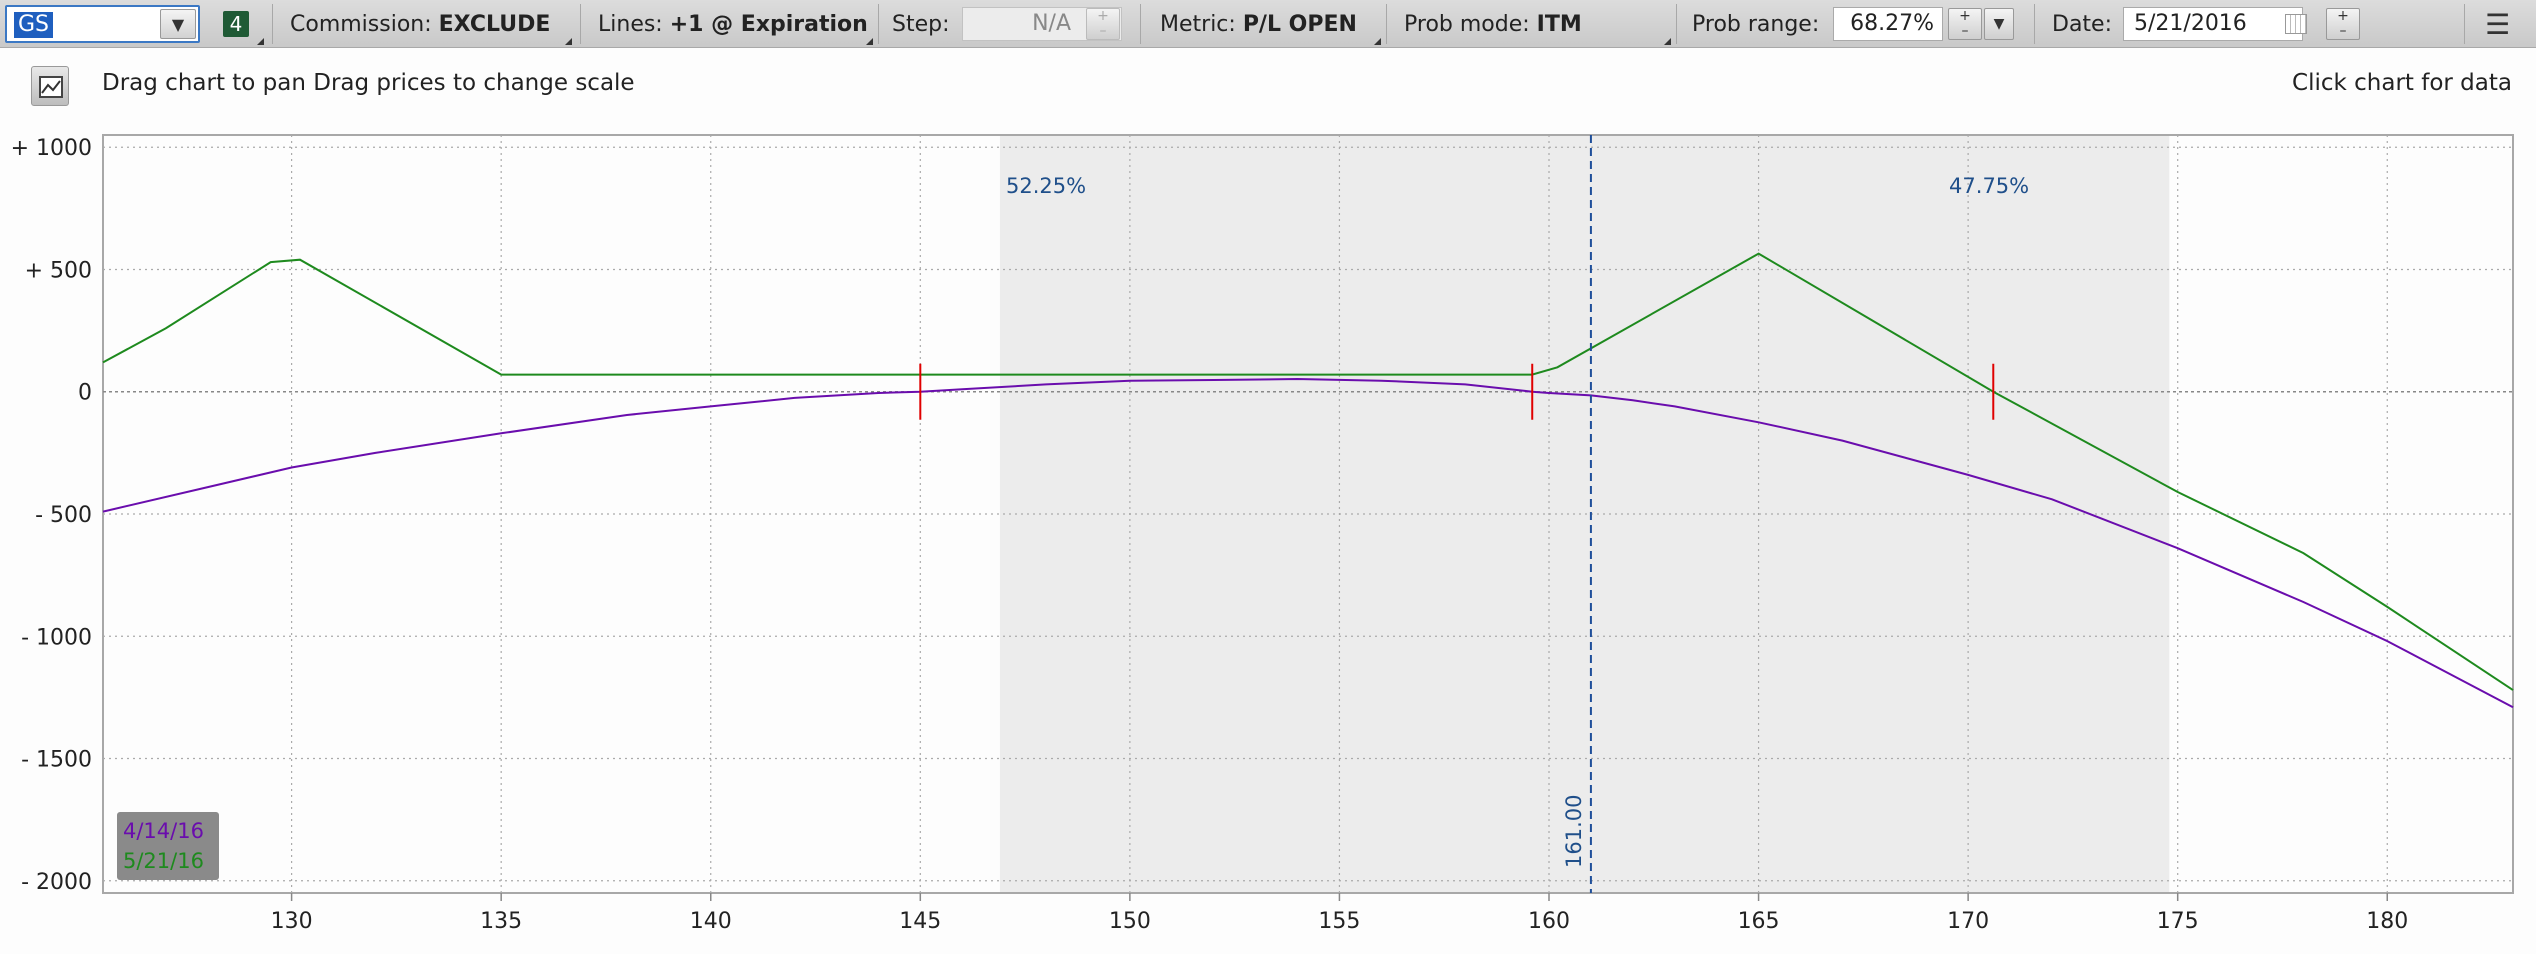 This screenshot has height=954, width=2536. Describe the element at coordinates (1046, 186) in the screenshot. I see `probability-label: 52.25%` at that location.